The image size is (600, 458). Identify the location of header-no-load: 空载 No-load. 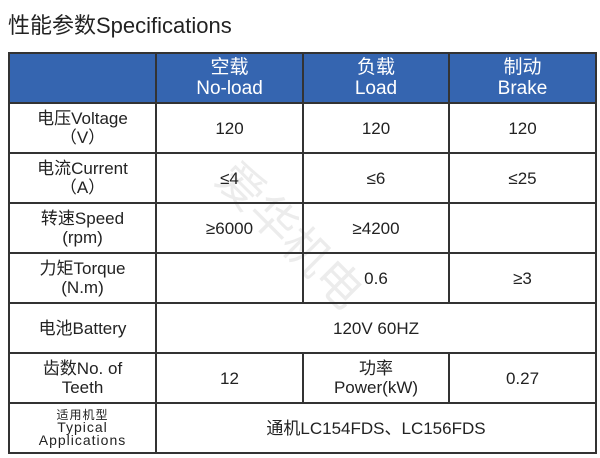
(229, 78).